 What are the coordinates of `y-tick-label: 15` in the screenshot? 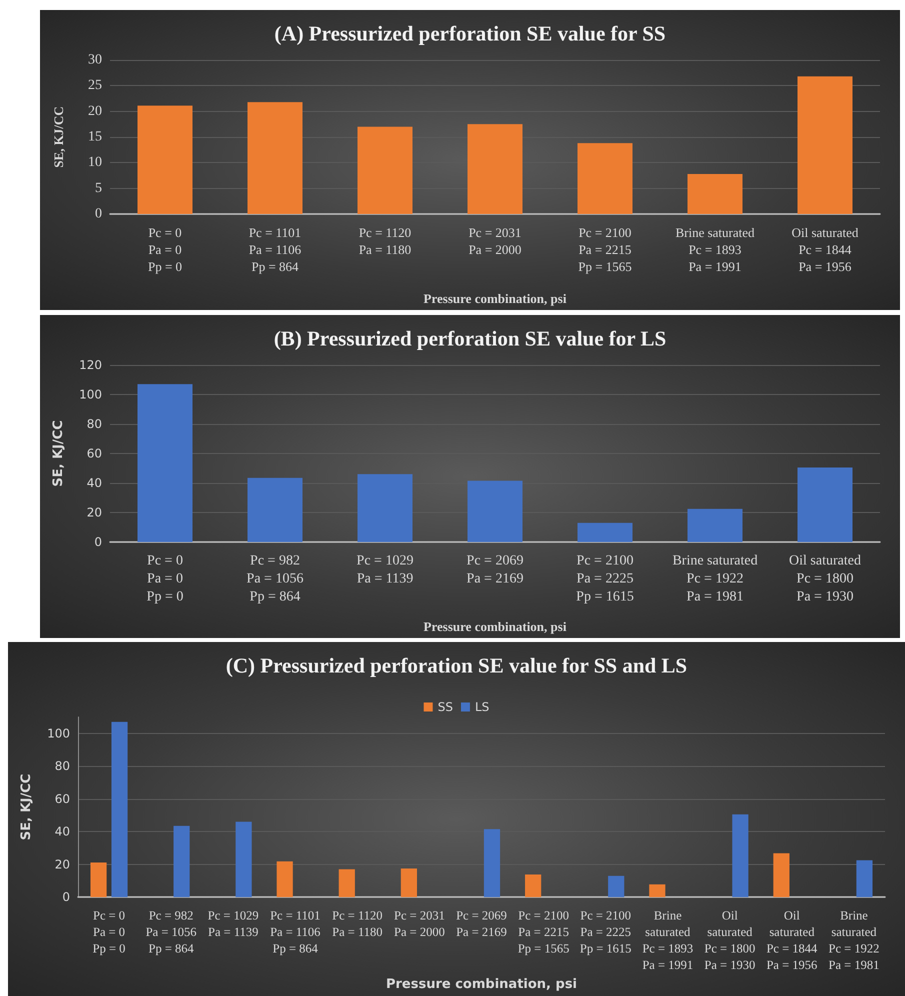 It's located at (95, 137).